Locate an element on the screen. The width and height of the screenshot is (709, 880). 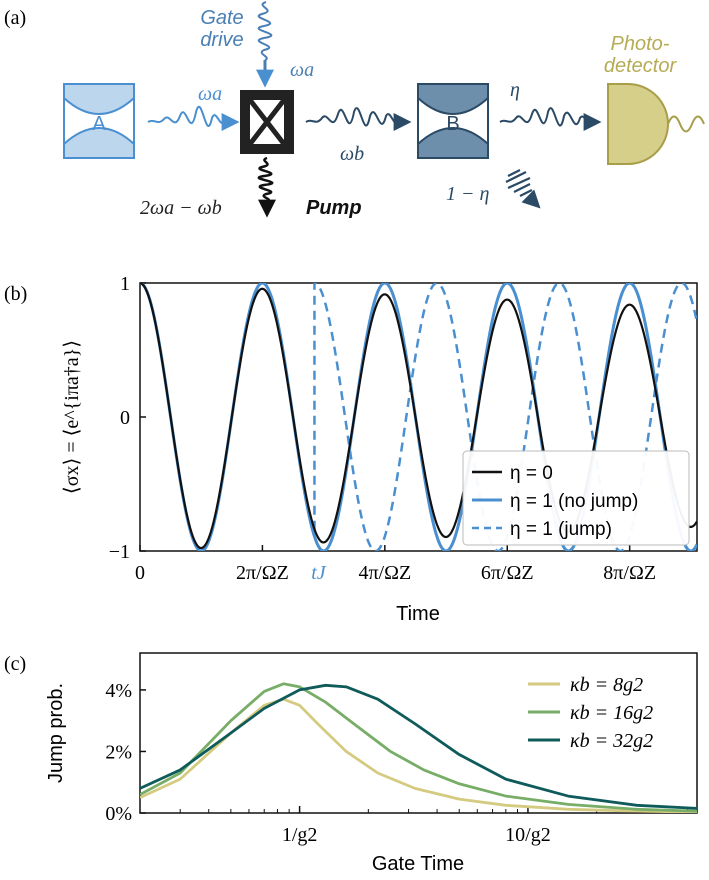
chart-b-xtick-label: 2π/ΩZ is located at coordinates (262, 573).